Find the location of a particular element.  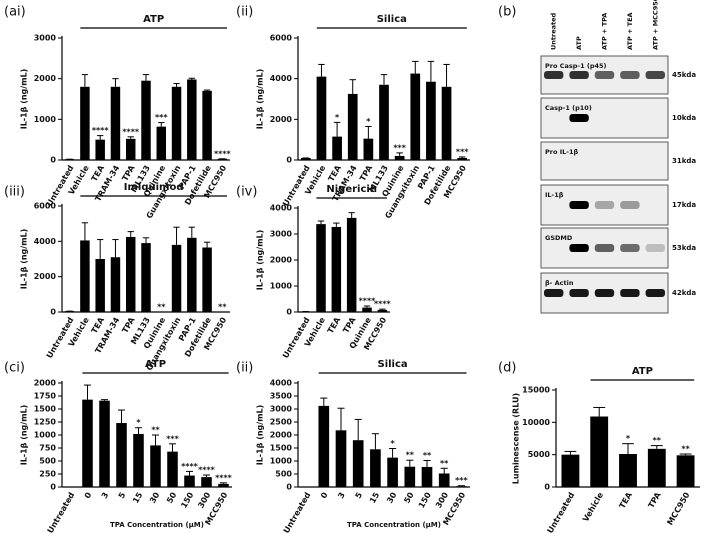

x-tick-label: 150 is located at coordinates (187, 499).